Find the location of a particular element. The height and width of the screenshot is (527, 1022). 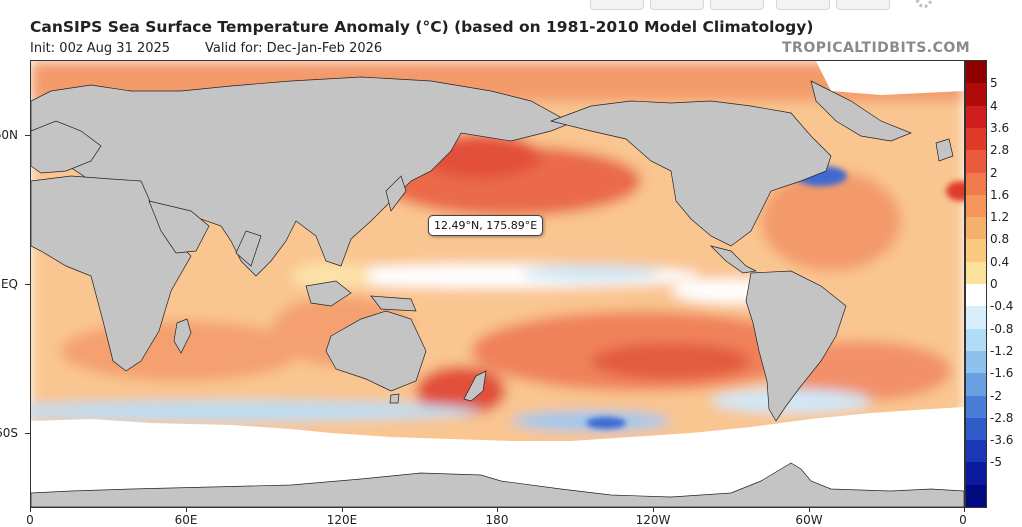

lon-label-120w: 120W is located at coordinates (653, 520).